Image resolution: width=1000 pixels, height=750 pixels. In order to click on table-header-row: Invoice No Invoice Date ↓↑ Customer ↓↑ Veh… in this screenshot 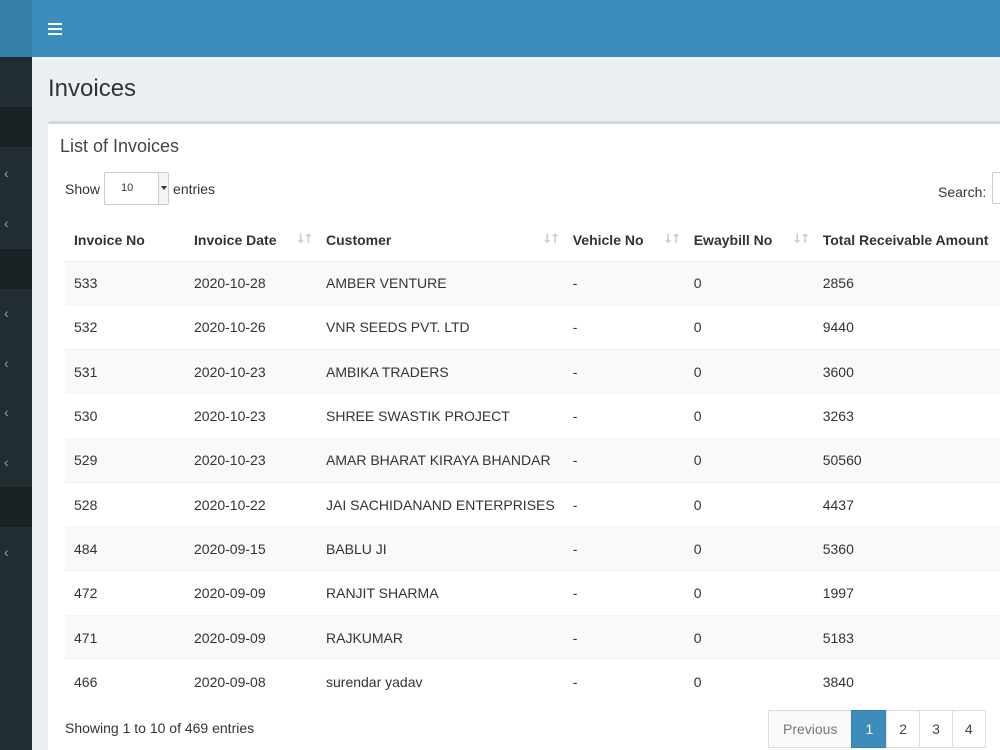, I will do `click(532, 240)`.